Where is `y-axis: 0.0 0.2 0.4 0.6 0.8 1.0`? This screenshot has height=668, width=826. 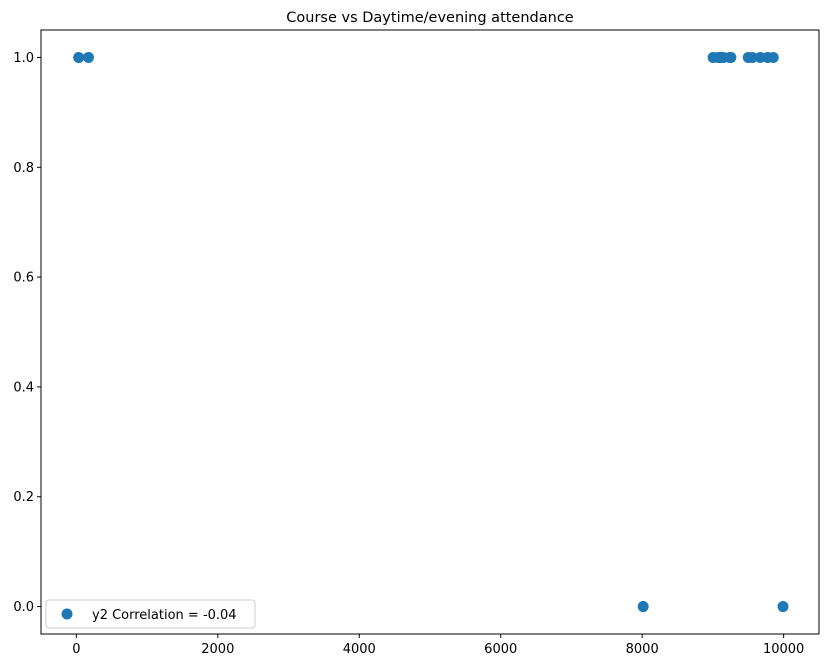
y-axis: 0.0 0.2 0.4 0.6 0.8 1.0 is located at coordinates (27, 333).